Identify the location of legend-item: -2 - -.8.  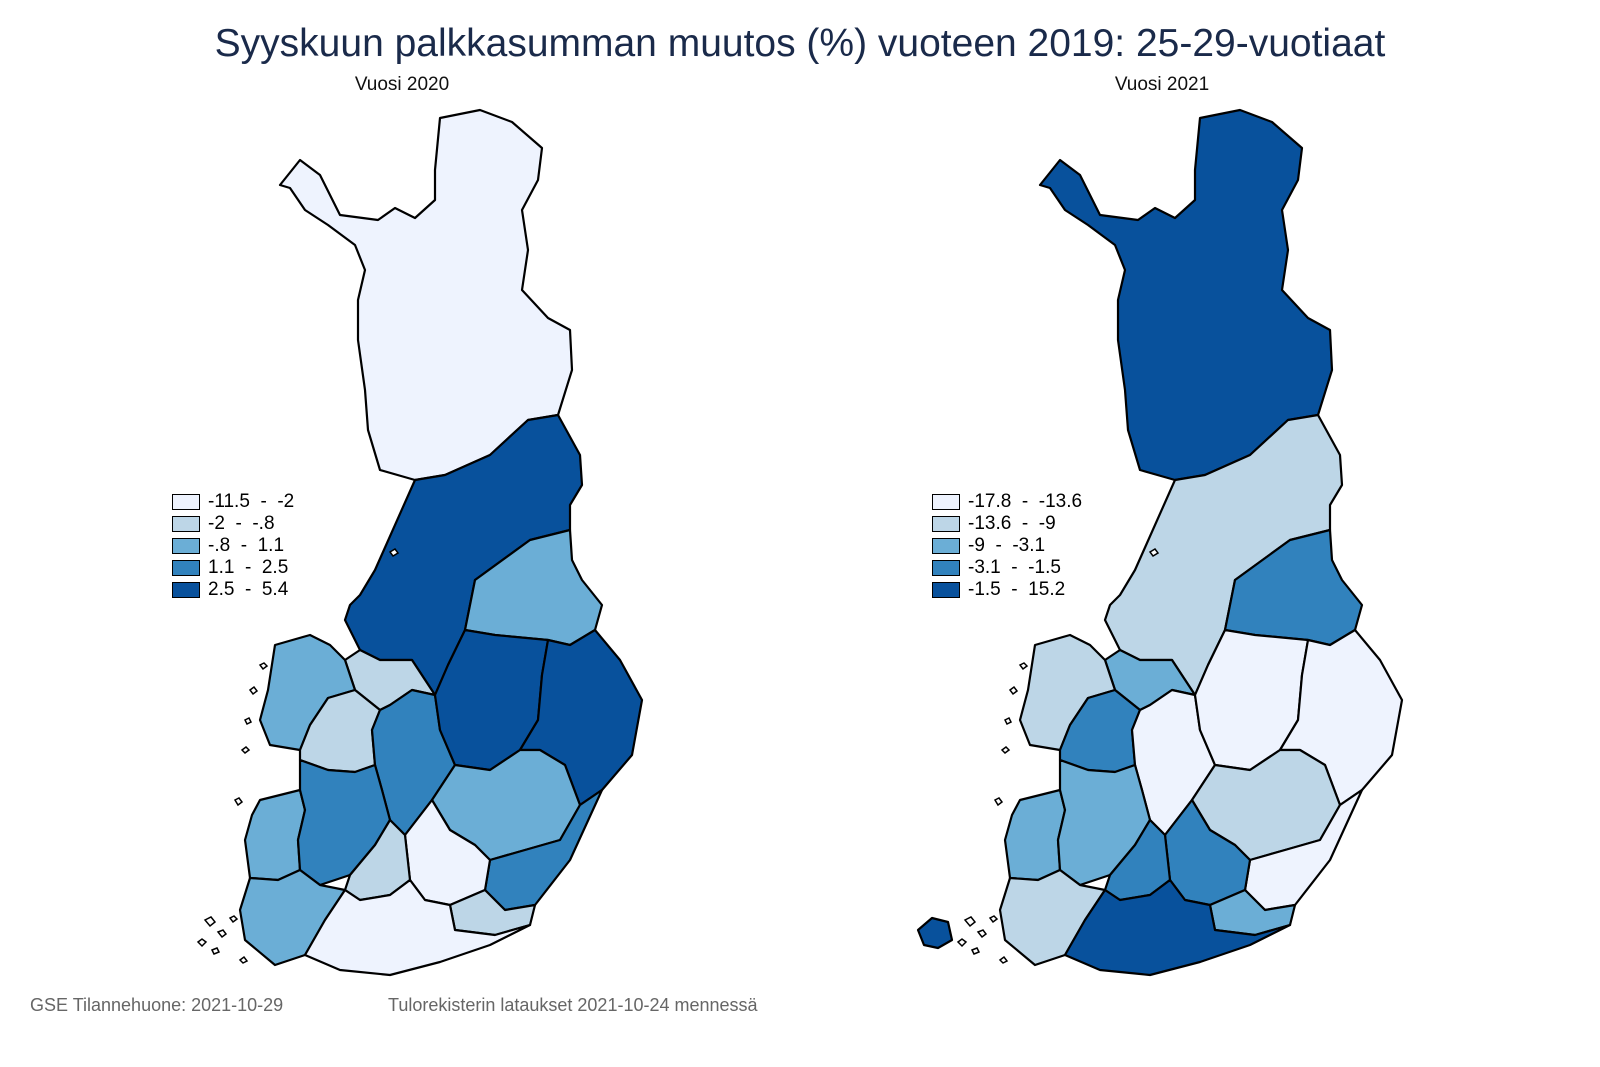
(233, 524).